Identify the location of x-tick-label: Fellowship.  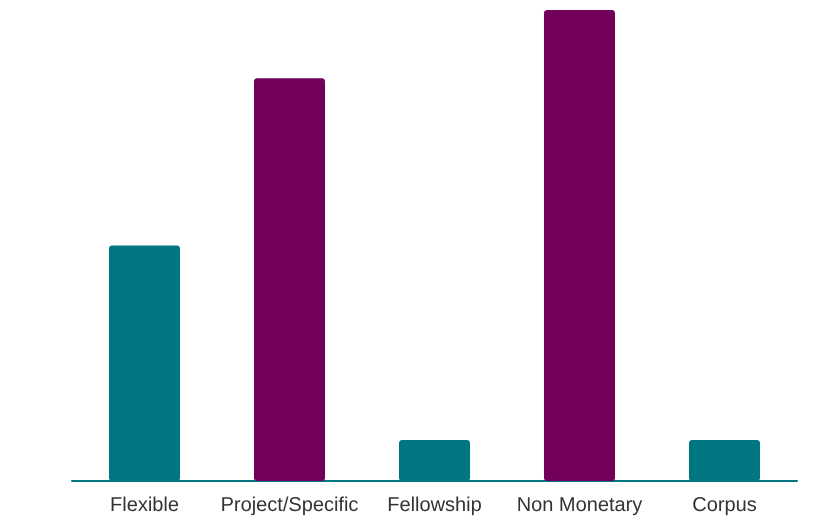
(434, 505).